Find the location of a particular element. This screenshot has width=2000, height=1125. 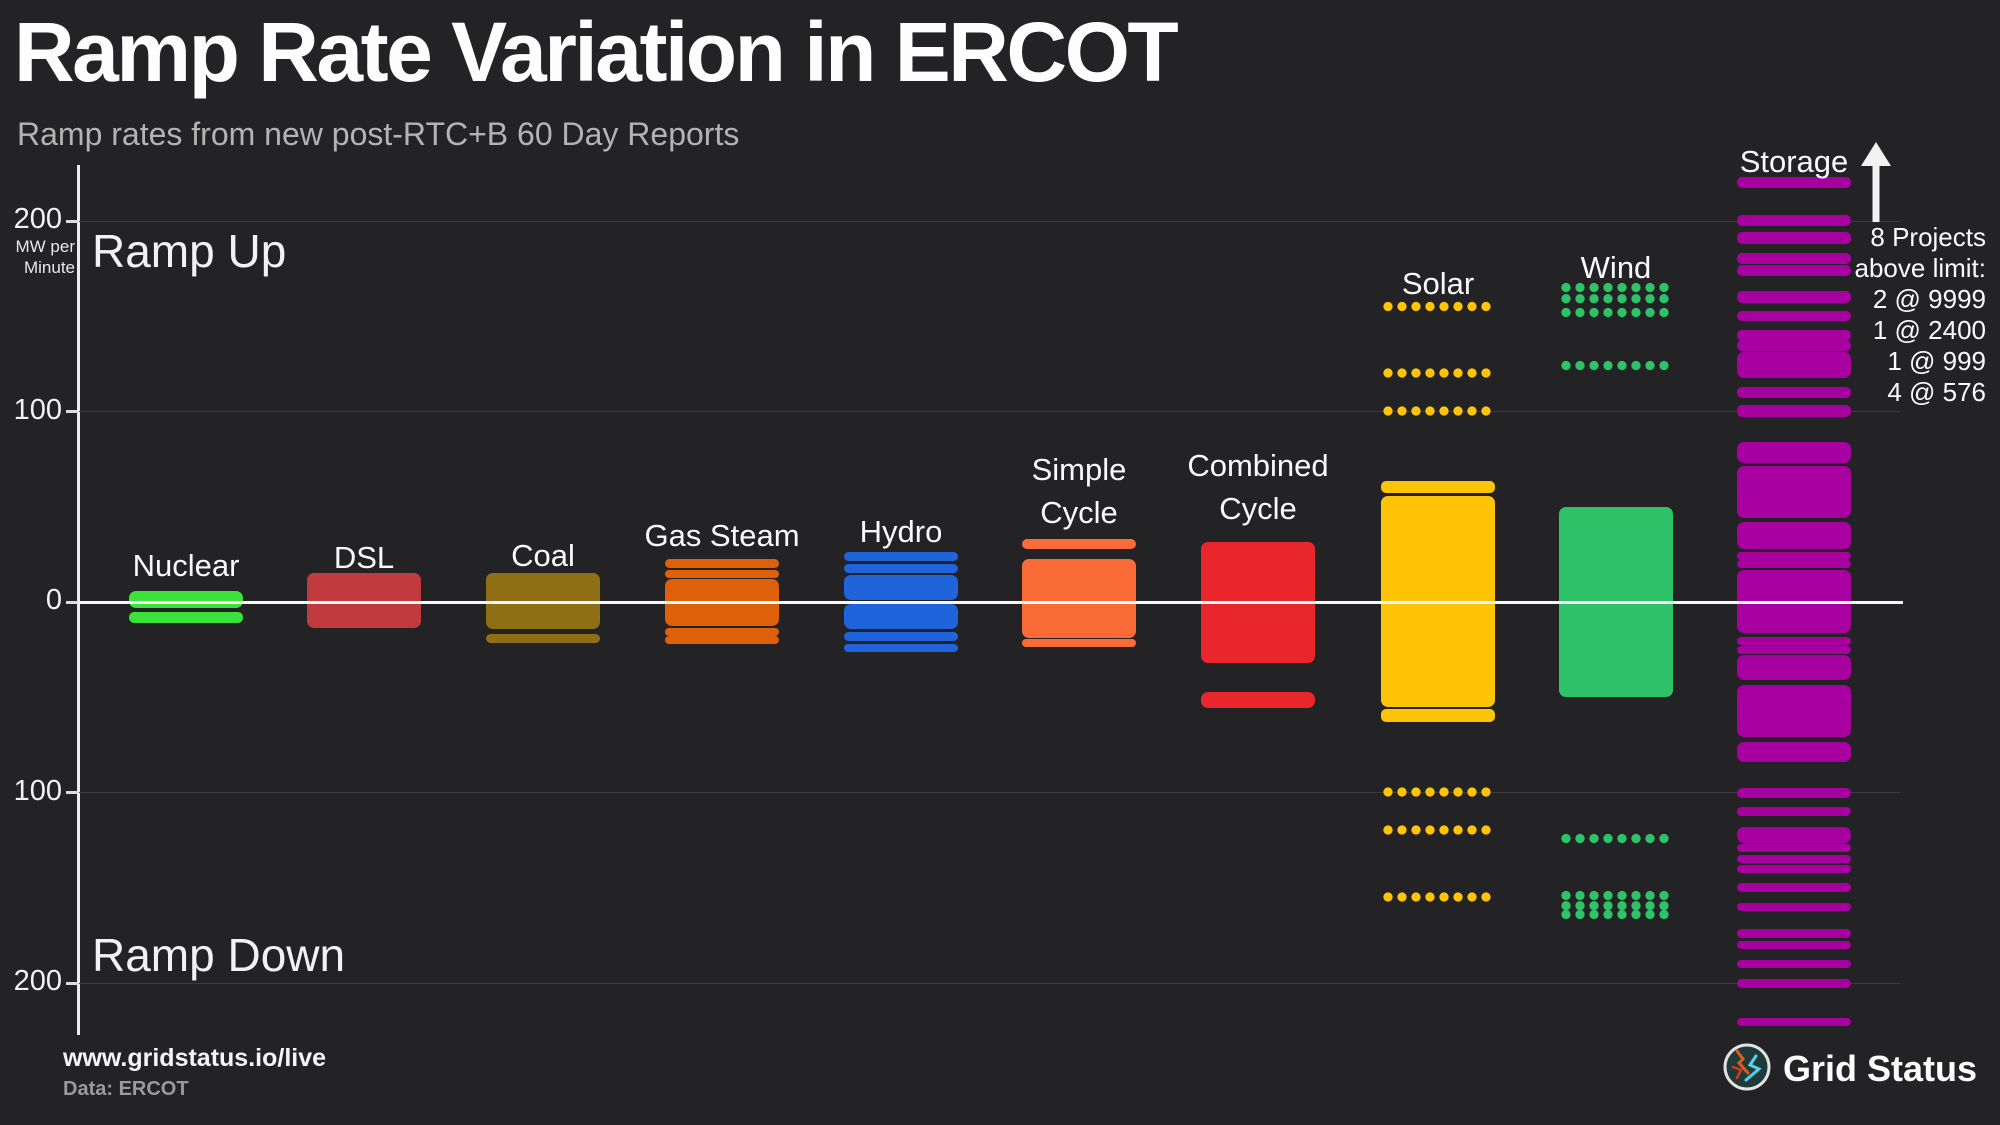

nuclear-strip is located at coordinates (186, 599).